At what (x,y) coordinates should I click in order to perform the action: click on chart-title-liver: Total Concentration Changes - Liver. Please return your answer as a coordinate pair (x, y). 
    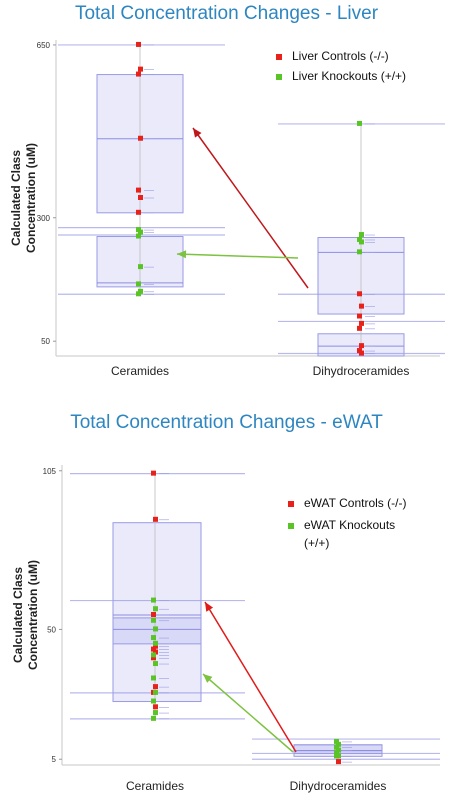
    Looking at the image, I should click on (226, 13).